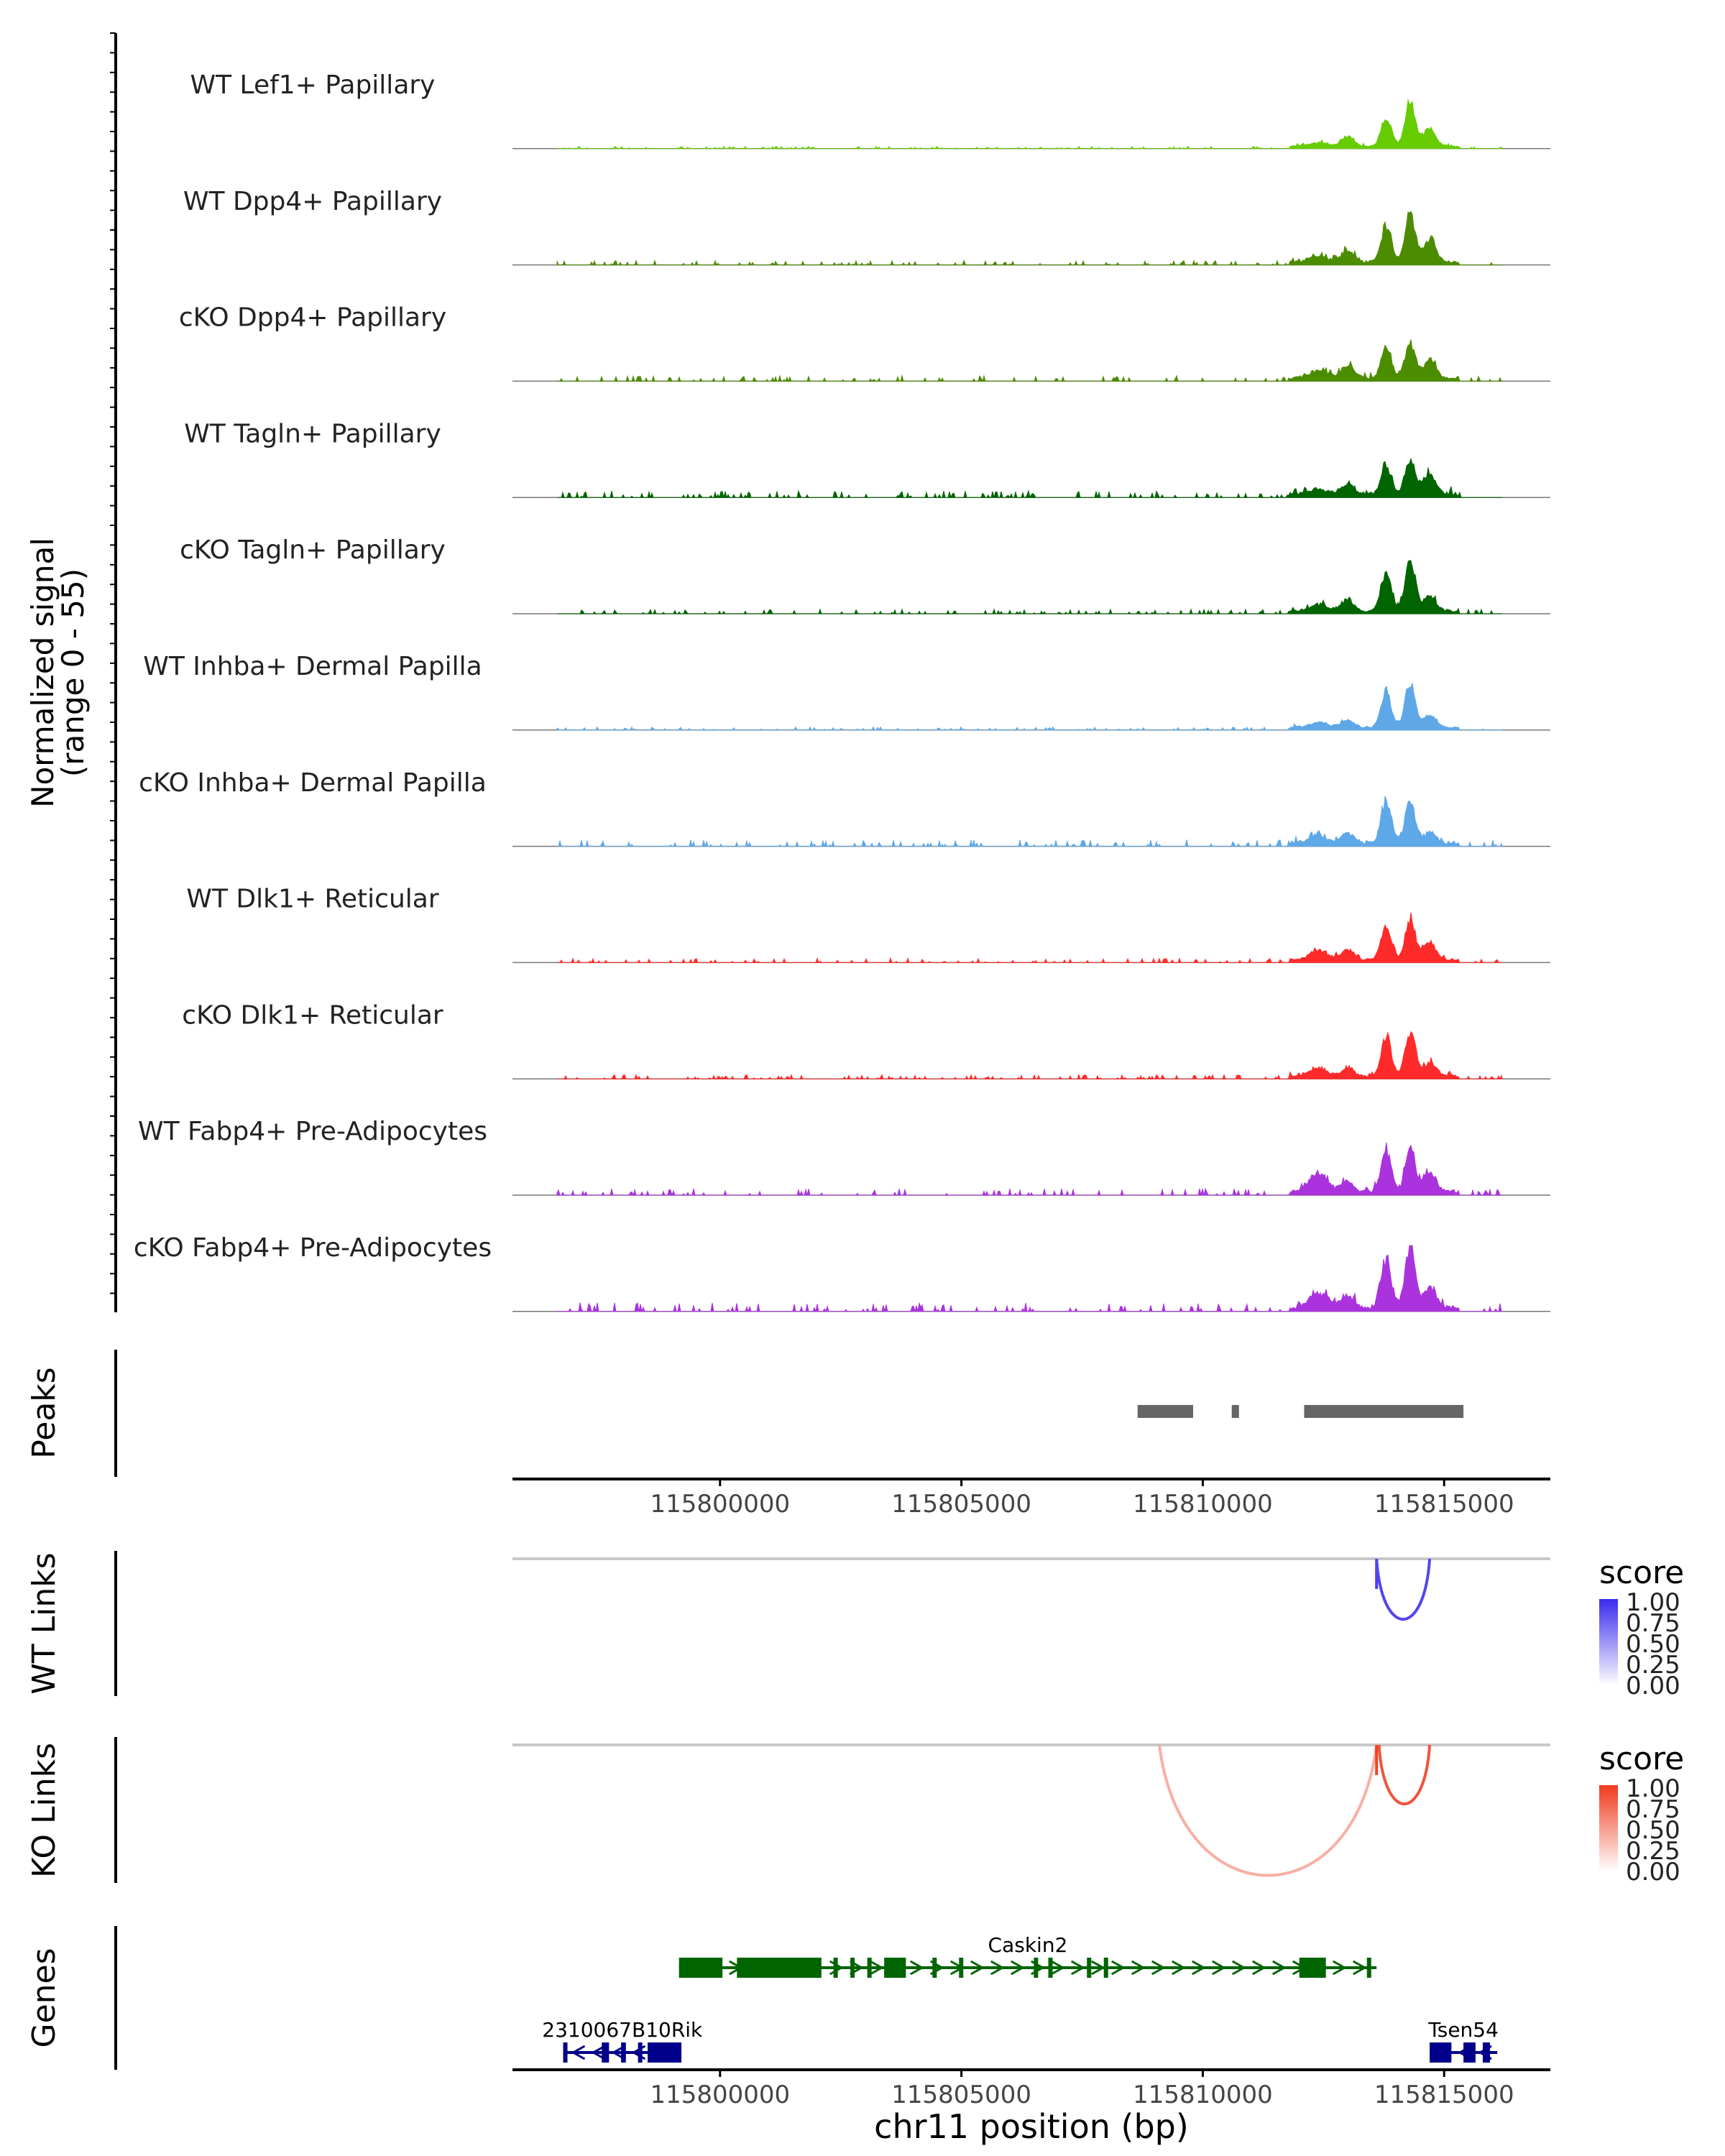  Describe the element at coordinates (313, 550) in the screenshot. I see `track-label: cKO Tagln+ Papillary` at that location.